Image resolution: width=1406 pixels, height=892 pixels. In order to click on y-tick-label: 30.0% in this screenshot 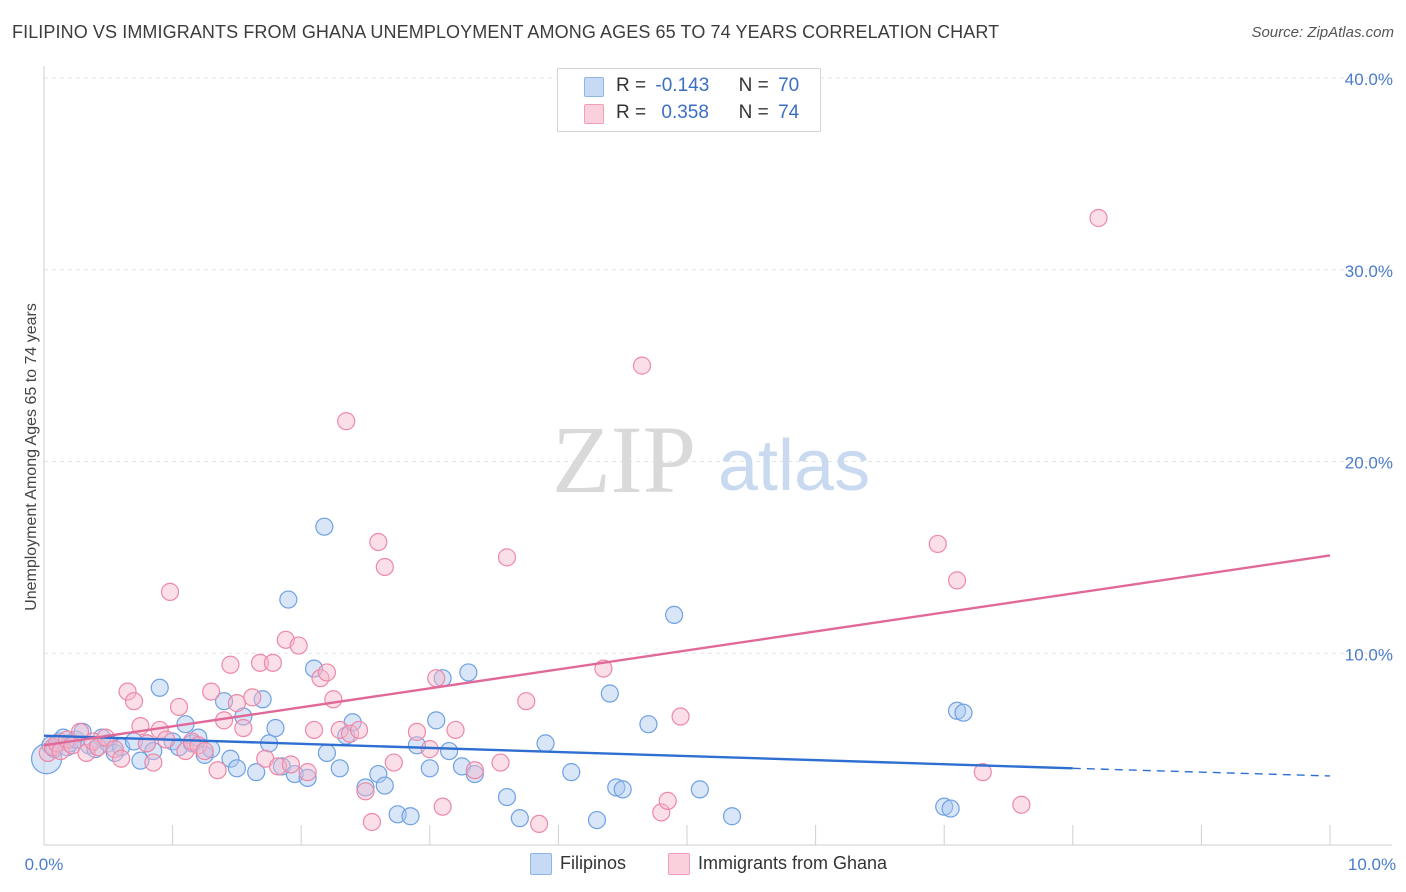, I will do `click(1369, 271)`.